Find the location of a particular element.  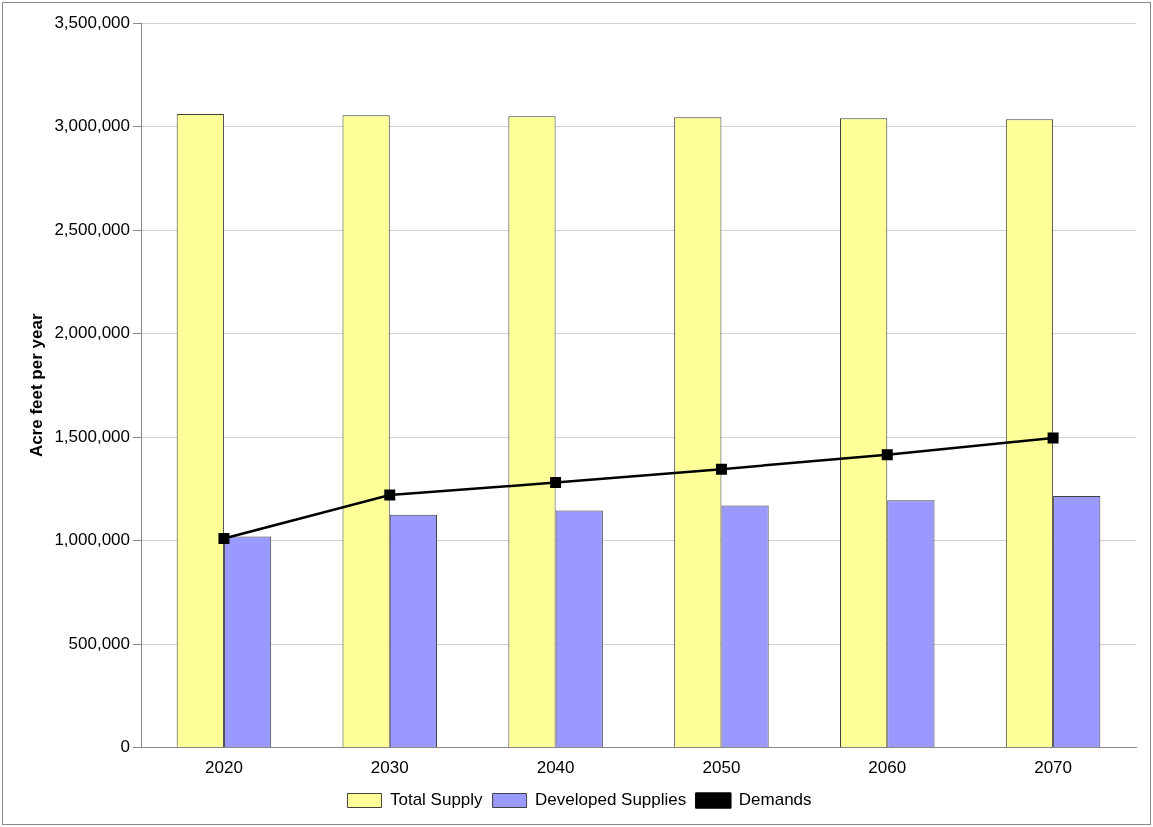

y-tick-label: 0 is located at coordinates (125, 747).